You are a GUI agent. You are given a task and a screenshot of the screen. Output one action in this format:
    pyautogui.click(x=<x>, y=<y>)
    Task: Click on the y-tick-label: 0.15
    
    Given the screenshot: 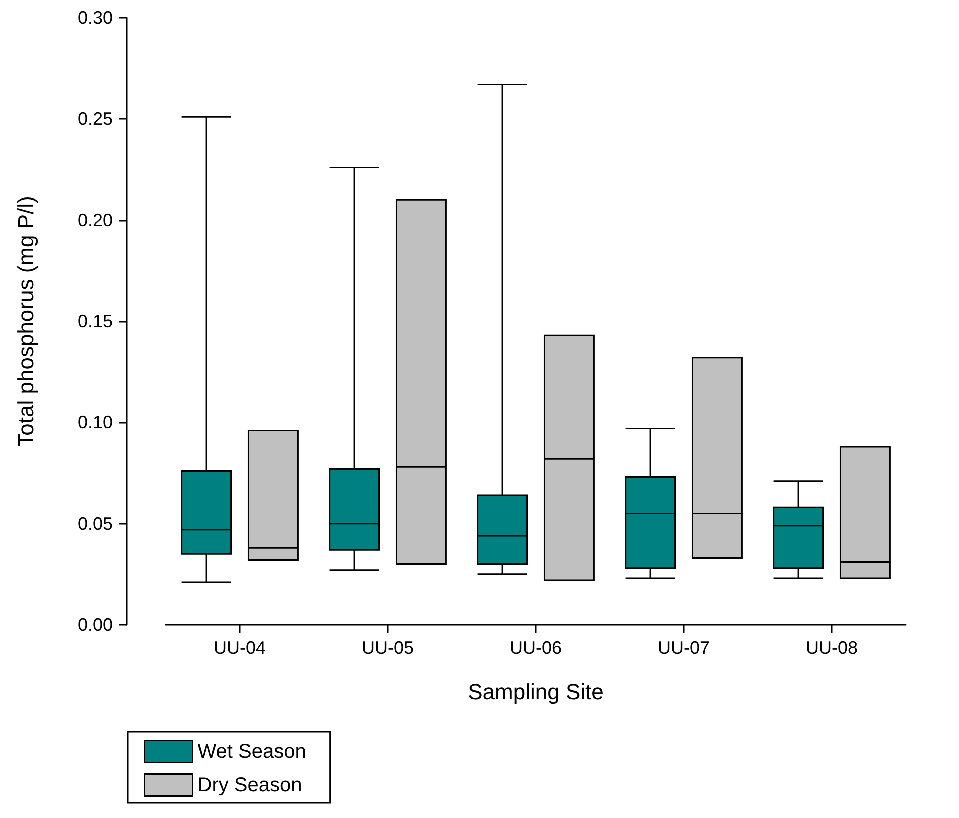 What is the action you would take?
    pyautogui.click(x=95, y=322)
    